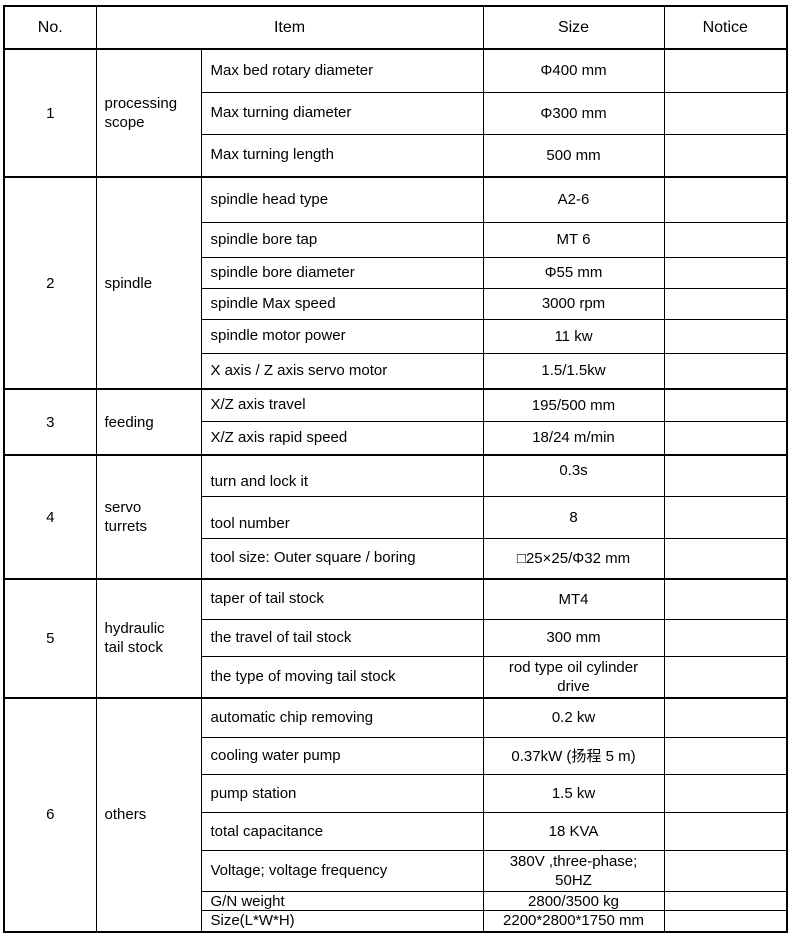 The width and height of the screenshot is (791, 938). What do you see at coordinates (342, 871) in the screenshot?
I see `item-cell: Voltage; voltage frequency` at bounding box center [342, 871].